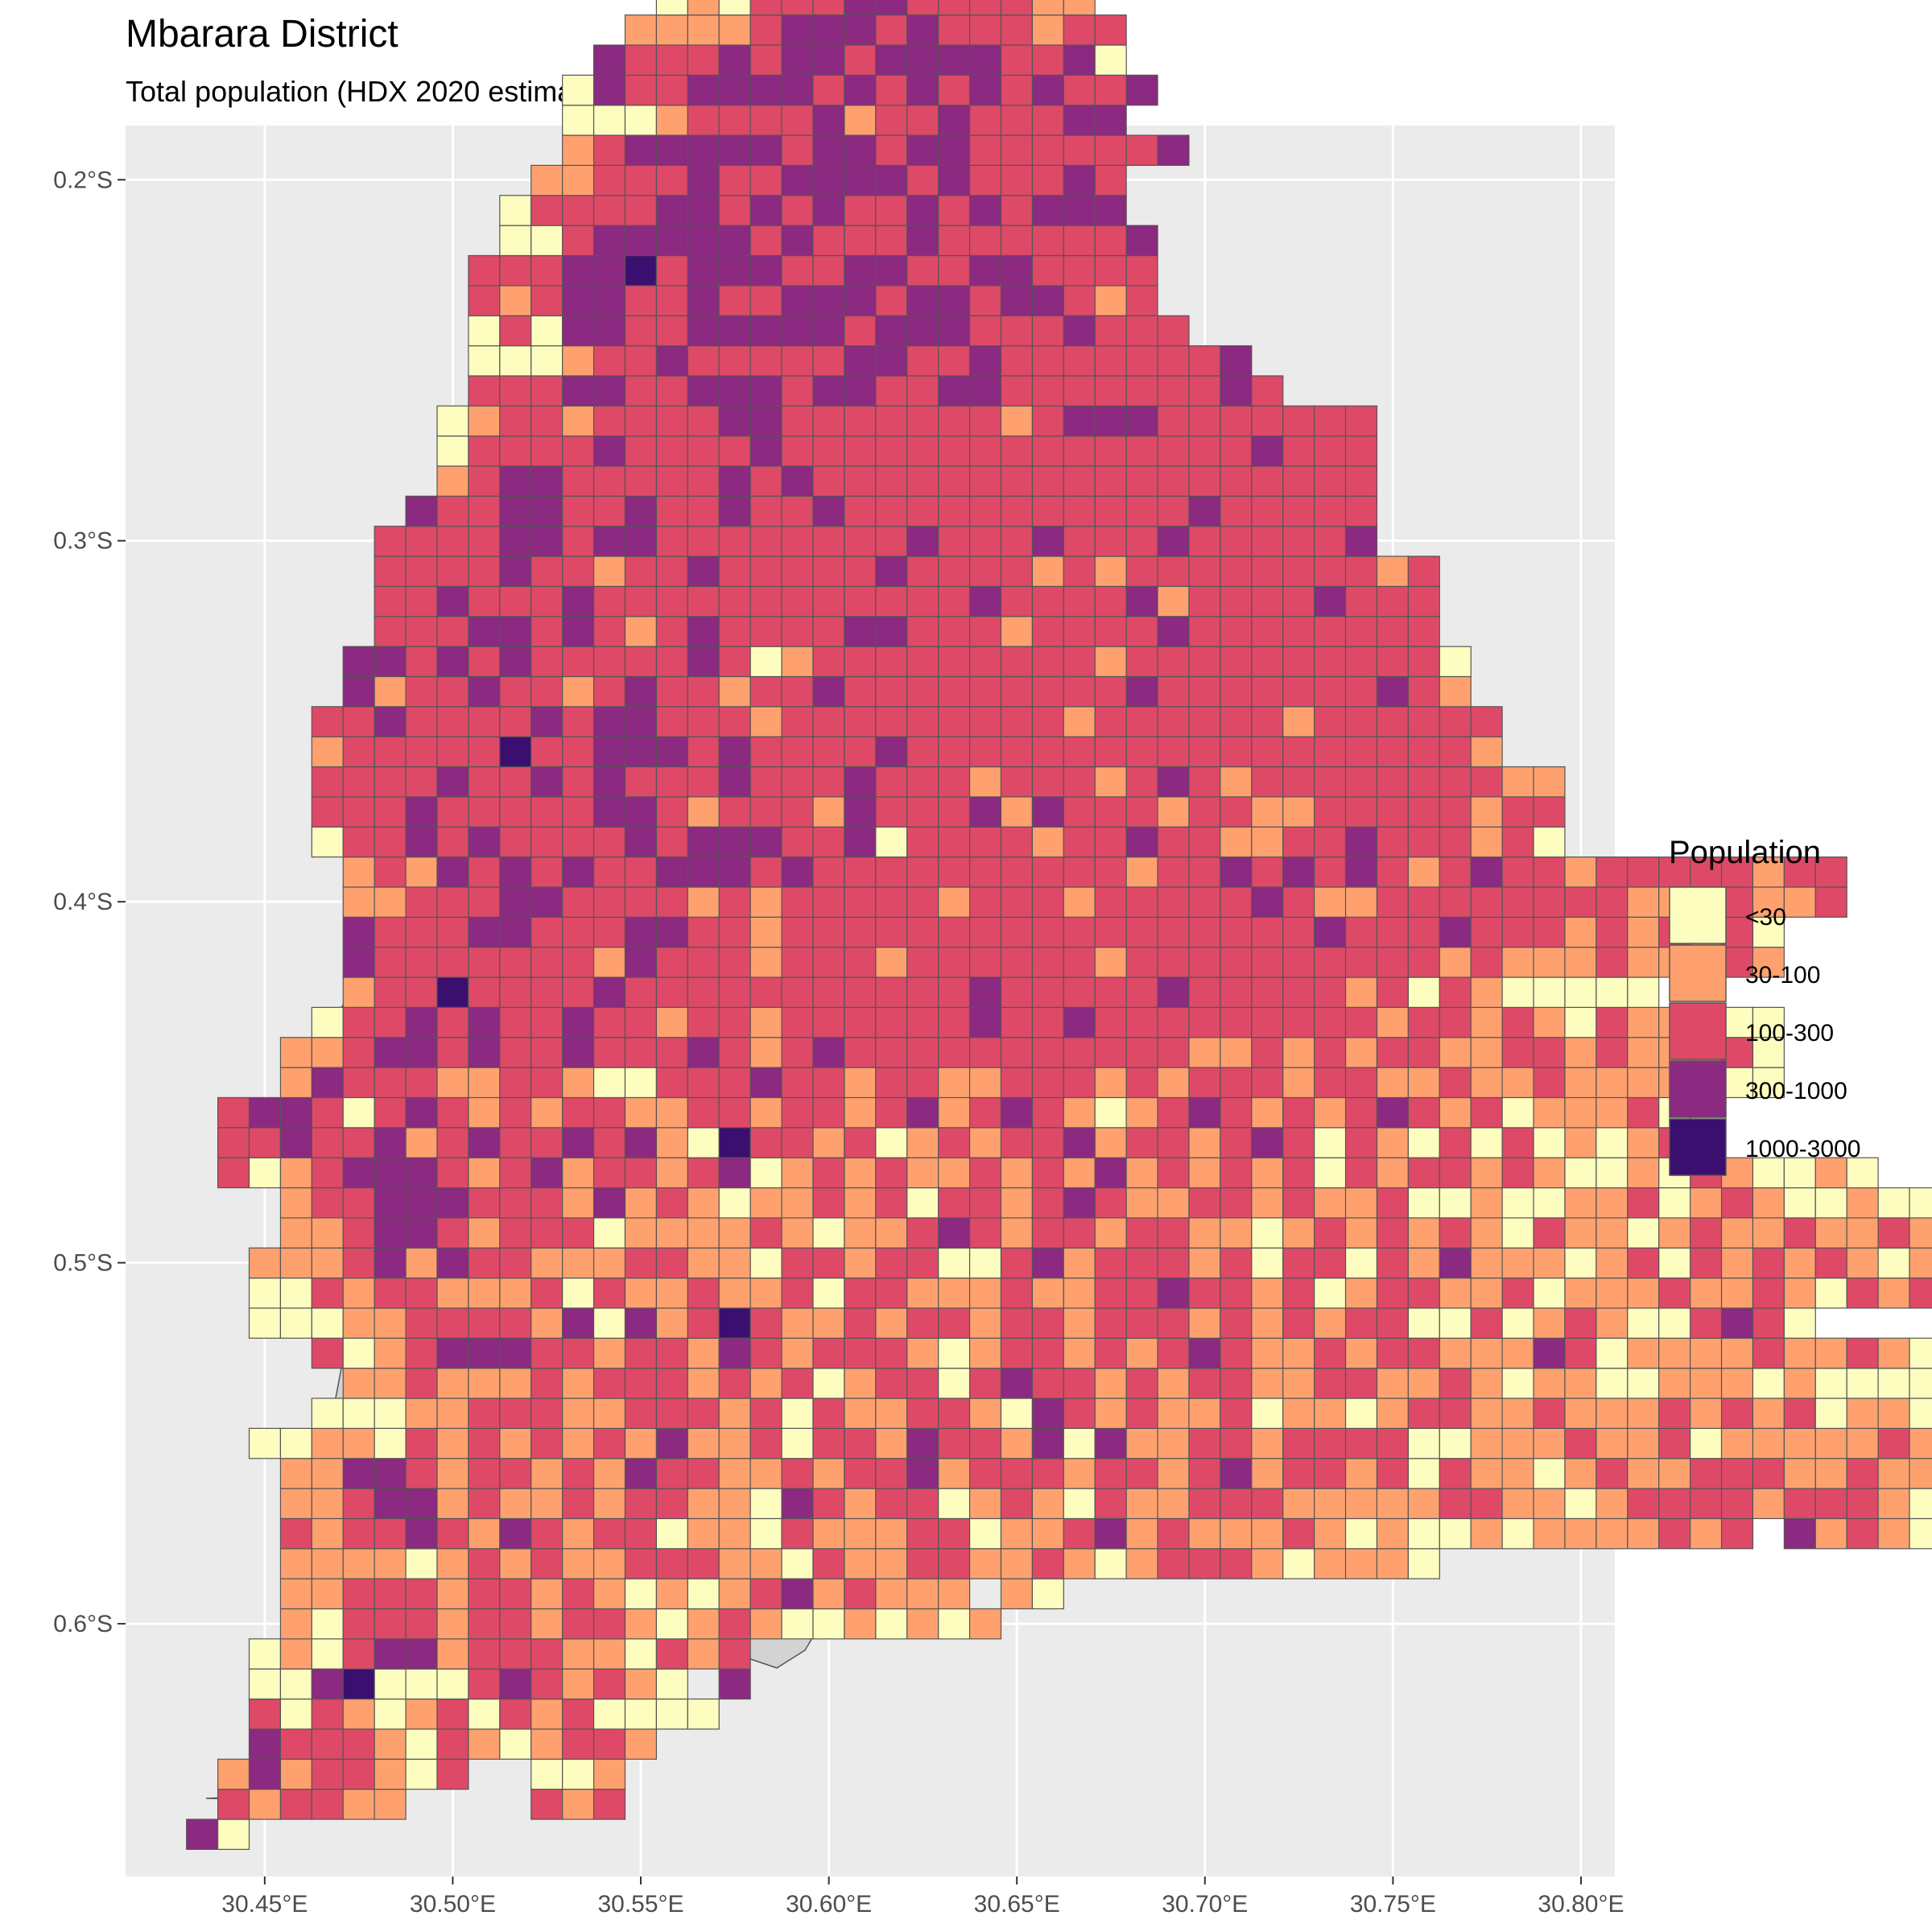 The width and height of the screenshot is (1932, 1932). I want to click on x-tick-label: 30.65°E, so click(1017, 1904).